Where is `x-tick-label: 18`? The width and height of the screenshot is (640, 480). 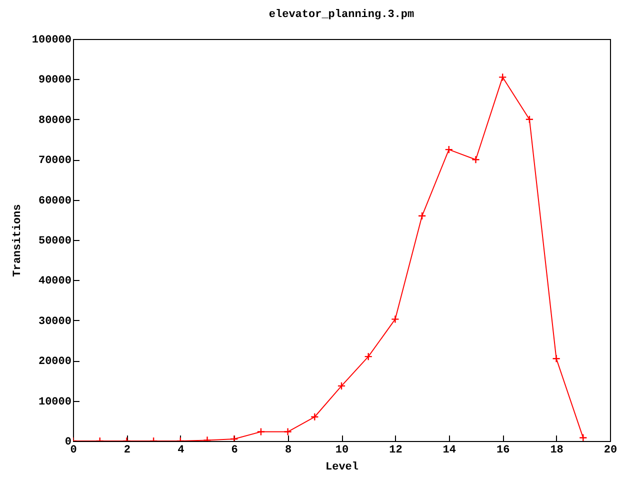
x-tick-label: 18 is located at coordinates (557, 450).